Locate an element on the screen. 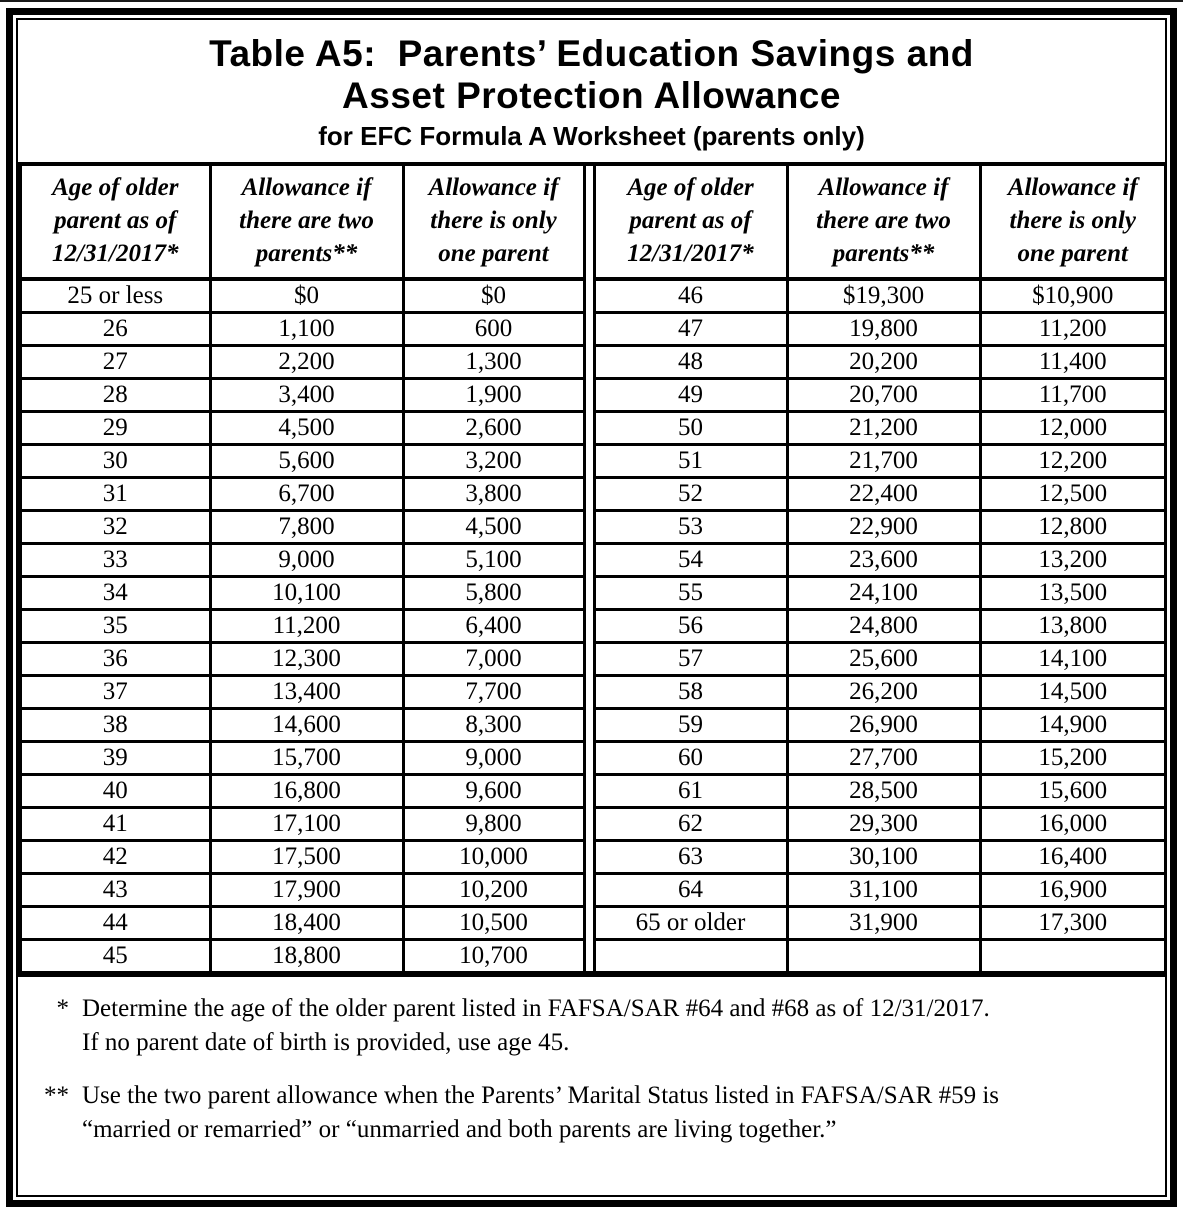 The height and width of the screenshot is (1215, 1183). footnote-marker-double-asterisk: ** is located at coordinates (56, 1095).